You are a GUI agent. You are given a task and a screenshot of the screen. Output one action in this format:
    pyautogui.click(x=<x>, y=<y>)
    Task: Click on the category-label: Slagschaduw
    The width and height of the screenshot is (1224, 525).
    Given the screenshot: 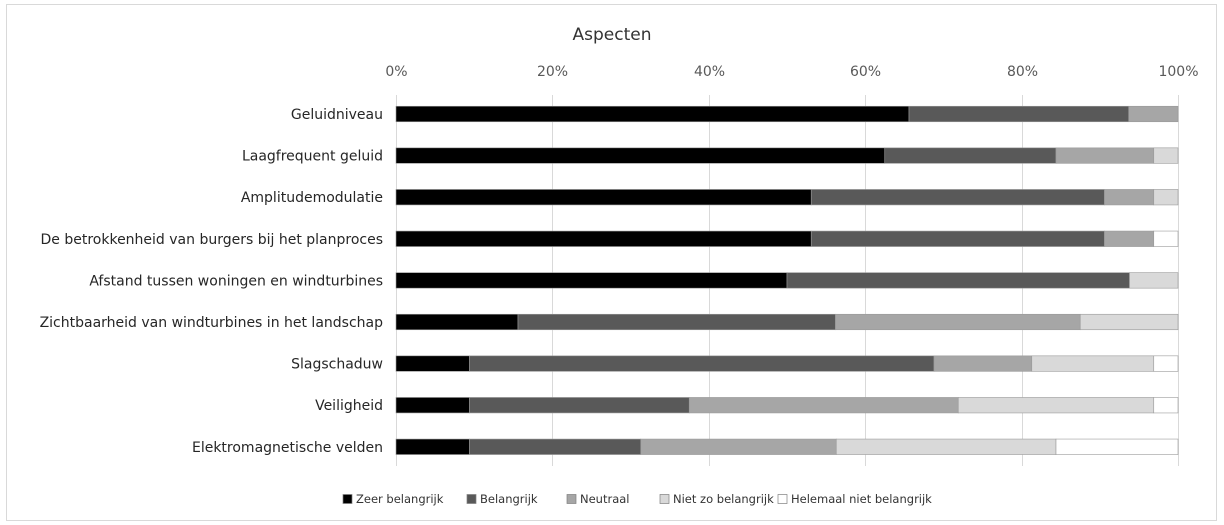 What is the action you would take?
    pyautogui.click(x=337, y=365)
    